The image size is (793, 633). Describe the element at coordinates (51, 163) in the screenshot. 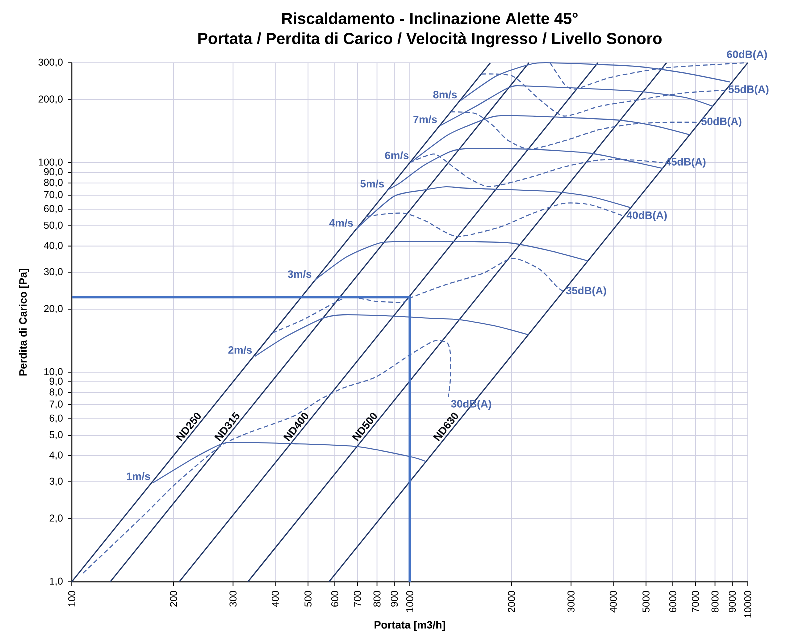

I see `y-tick-label: 100,0` at that location.